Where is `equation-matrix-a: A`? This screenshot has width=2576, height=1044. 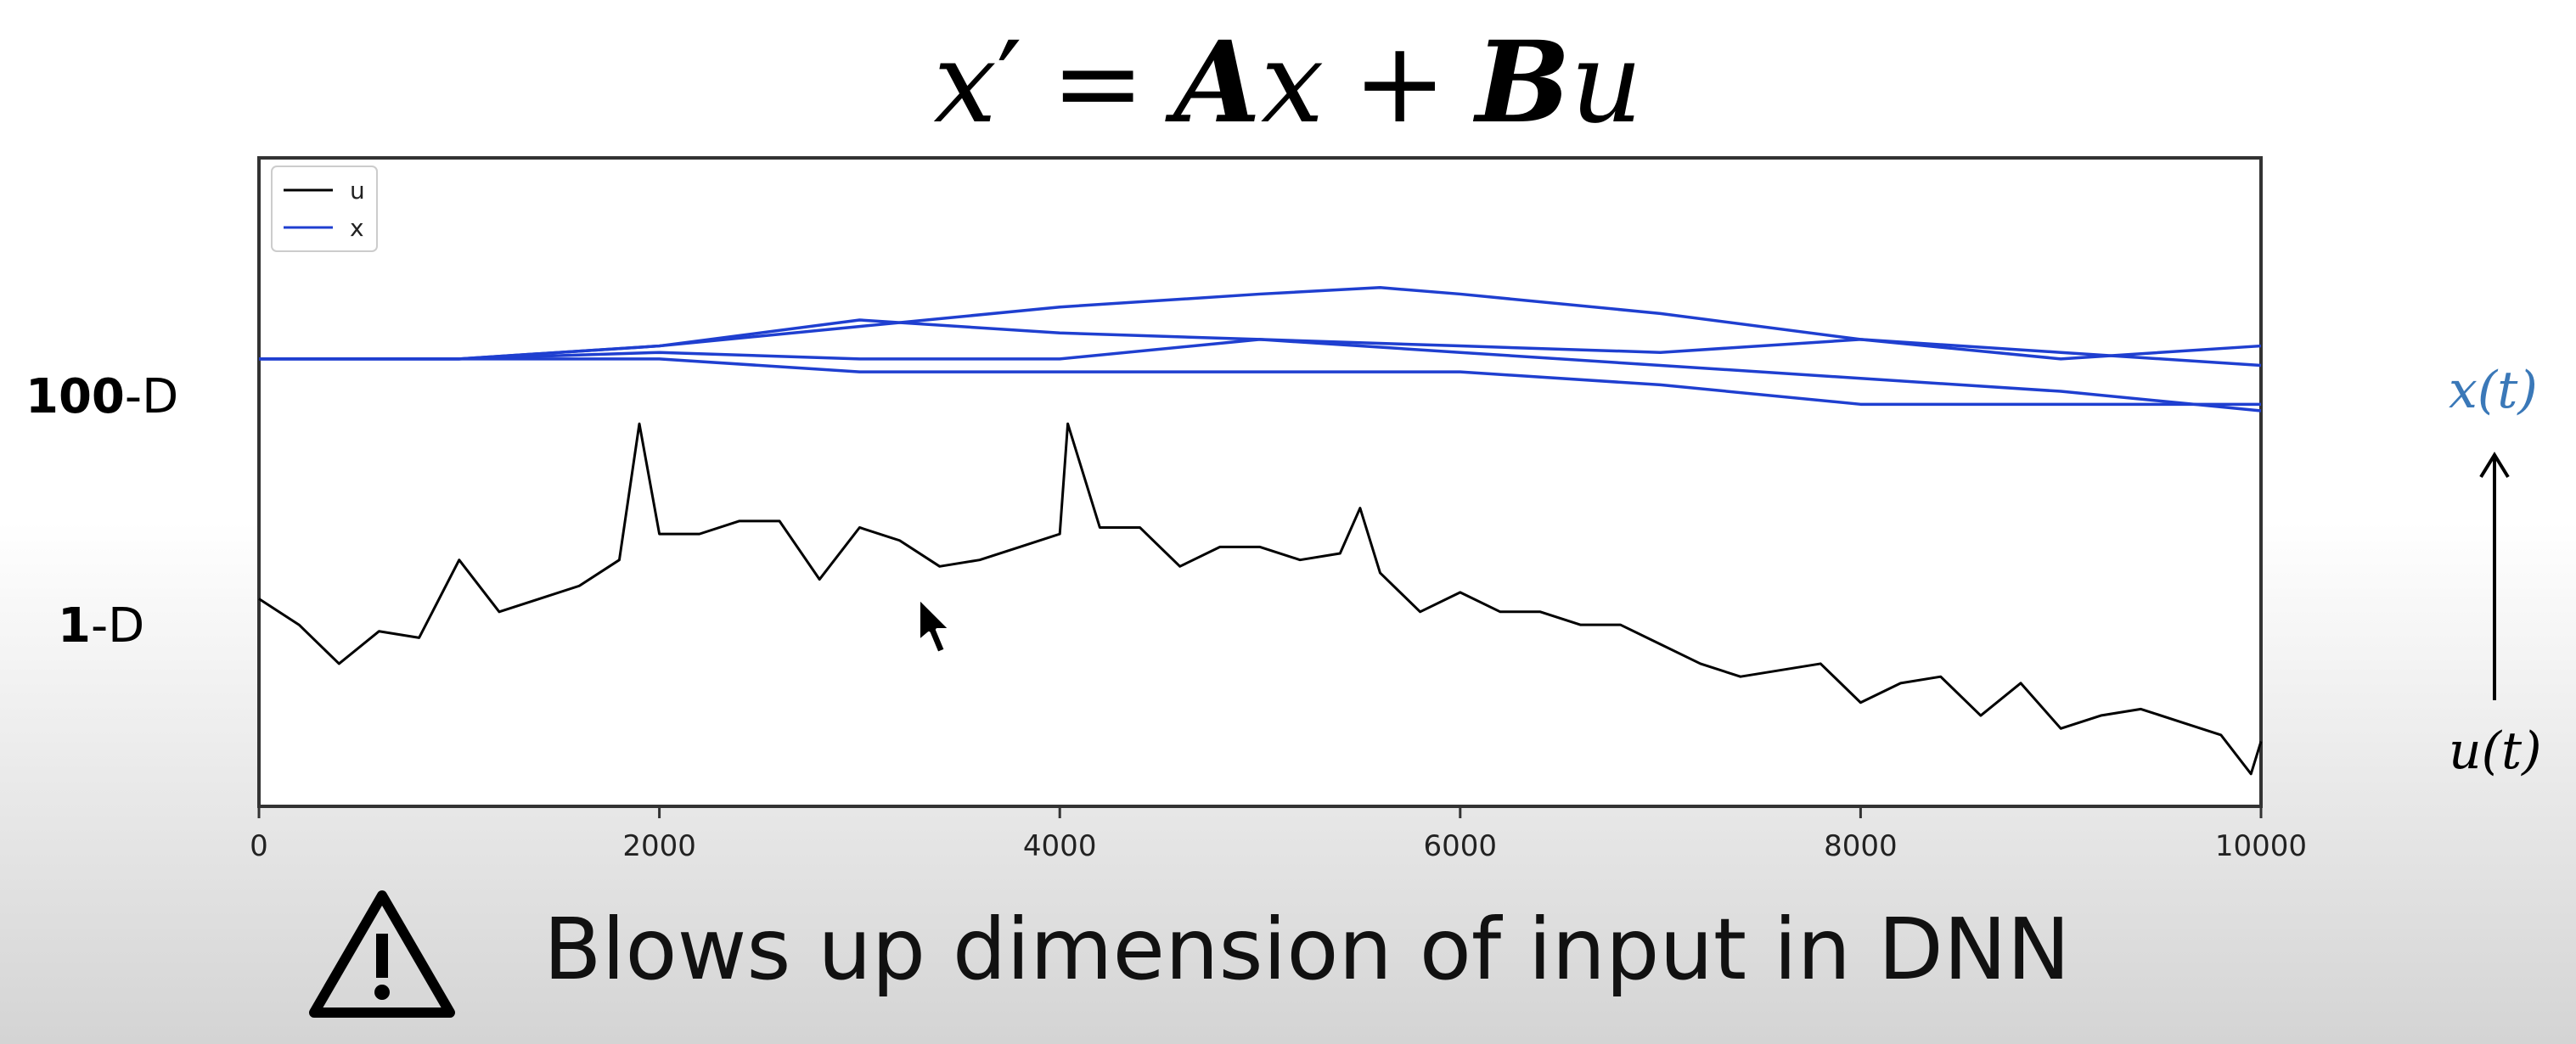 equation-matrix-a: A is located at coordinates (1217, 83).